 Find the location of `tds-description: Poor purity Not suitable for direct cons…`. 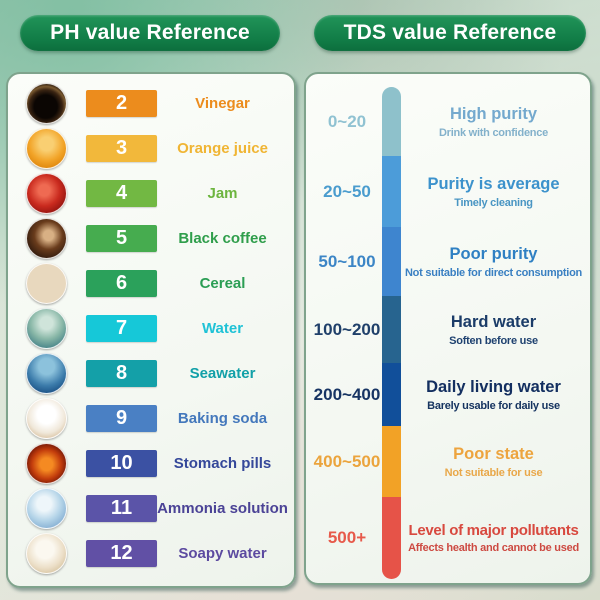

tds-description: Poor purity Not suitable for direct cons… is located at coordinates (493, 262).